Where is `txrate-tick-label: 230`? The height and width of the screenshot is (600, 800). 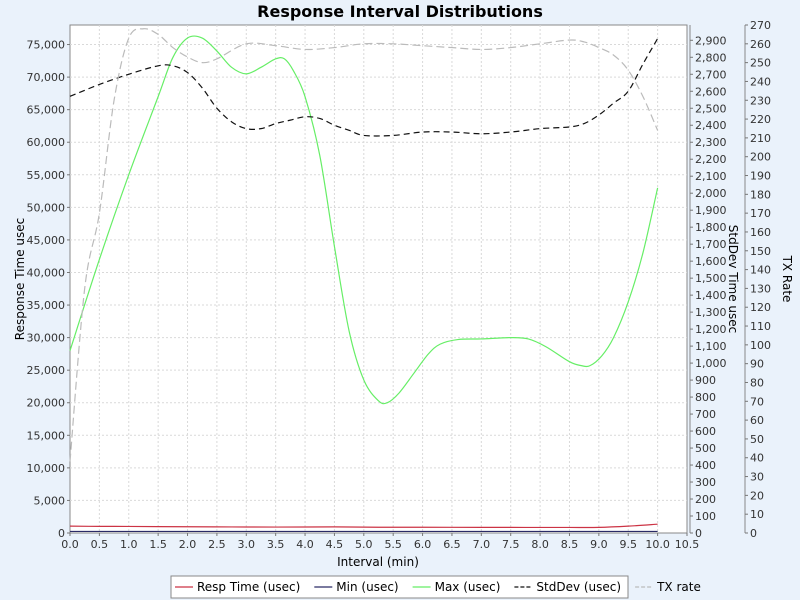 txrate-tick-label: 230 is located at coordinates (760, 100).